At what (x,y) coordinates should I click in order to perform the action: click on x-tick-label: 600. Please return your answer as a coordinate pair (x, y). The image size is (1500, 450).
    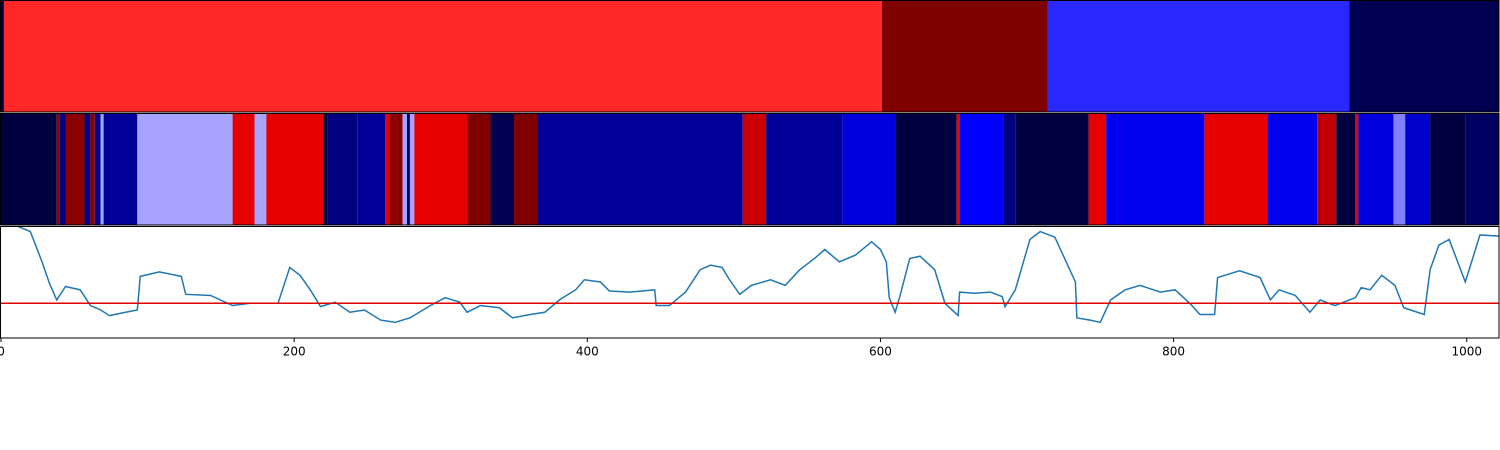
    Looking at the image, I should click on (880, 352).